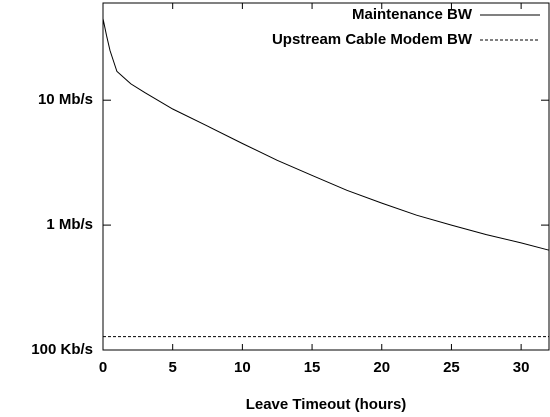 This screenshot has height=417, width=550. What do you see at coordinates (381, 367) in the screenshot?
I see `x-tick-label: 20` at bounding box center [381, 367].